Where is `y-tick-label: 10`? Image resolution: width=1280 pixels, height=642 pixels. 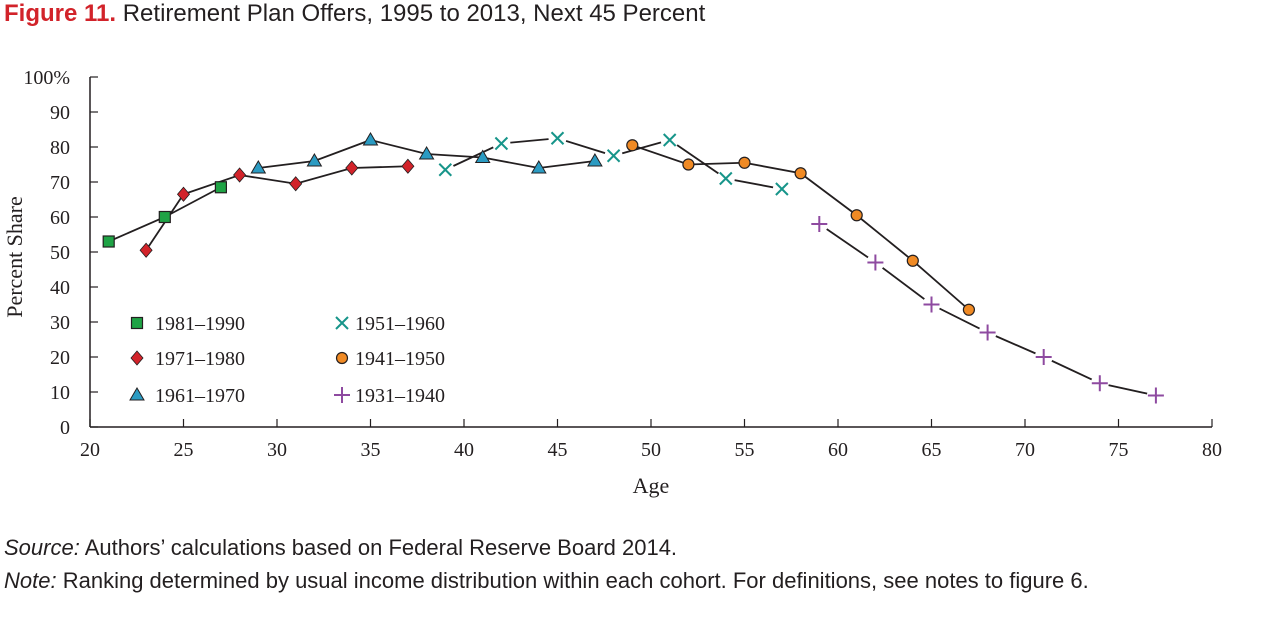 y-tick-label: 10 is located at coordinates (60, 393).